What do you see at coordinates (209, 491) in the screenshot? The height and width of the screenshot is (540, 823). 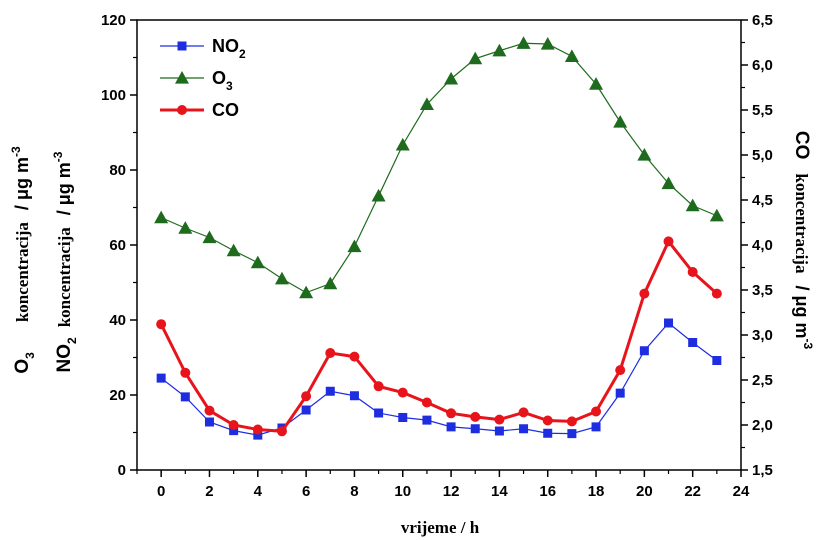 I see `x-tick-label: 2` at bounding box center [209, 491].